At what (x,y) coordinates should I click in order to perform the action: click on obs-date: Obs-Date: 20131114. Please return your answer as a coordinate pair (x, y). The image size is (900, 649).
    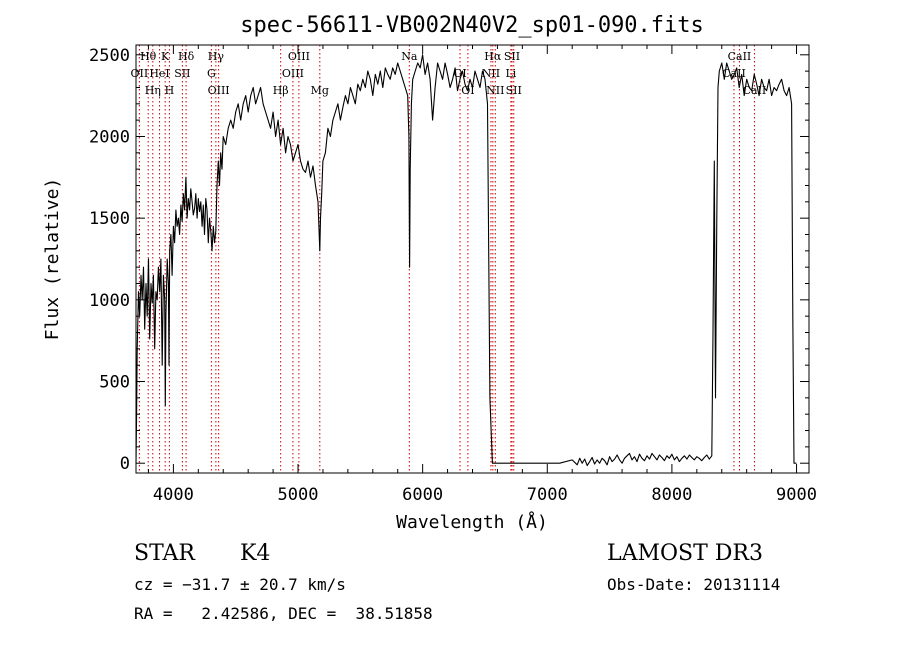
    Looking at the image, I should click on (693, 584).